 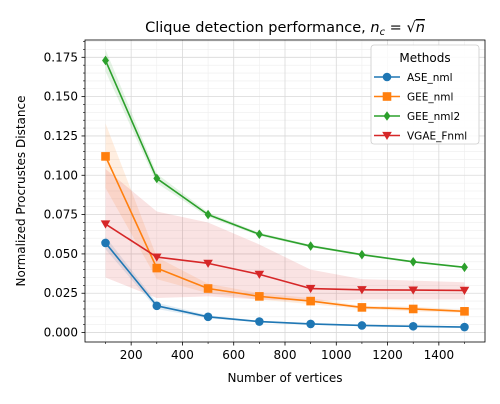 What do you see at coordinates (285, 355) in the screenshot?
I see `x-tick-label: 800` at bounding box center [285, 355].